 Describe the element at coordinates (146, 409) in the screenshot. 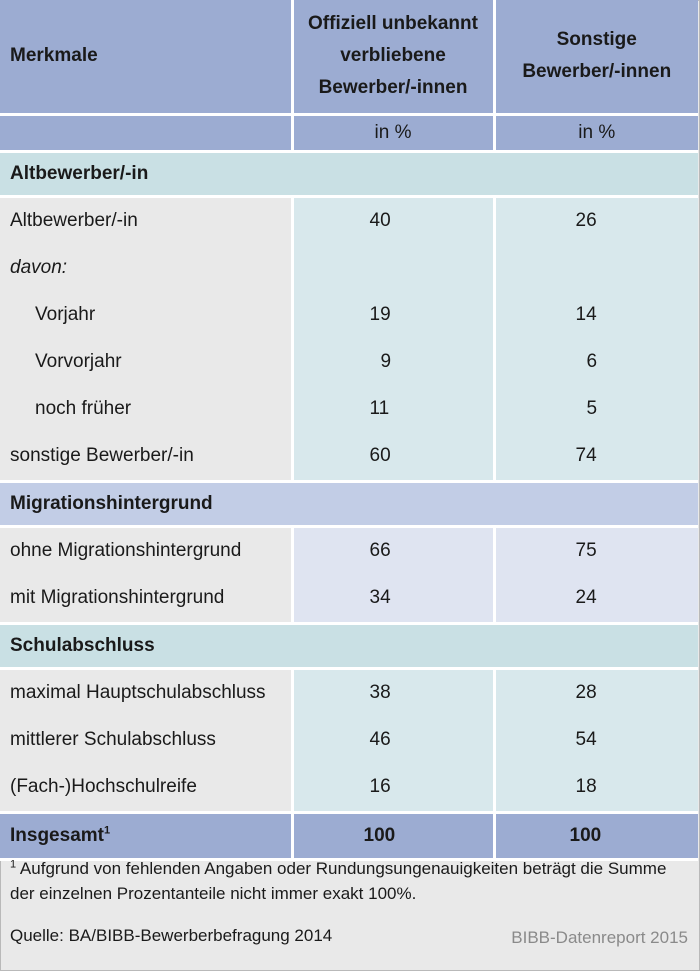

I see `row-label: noch früher` at that location.